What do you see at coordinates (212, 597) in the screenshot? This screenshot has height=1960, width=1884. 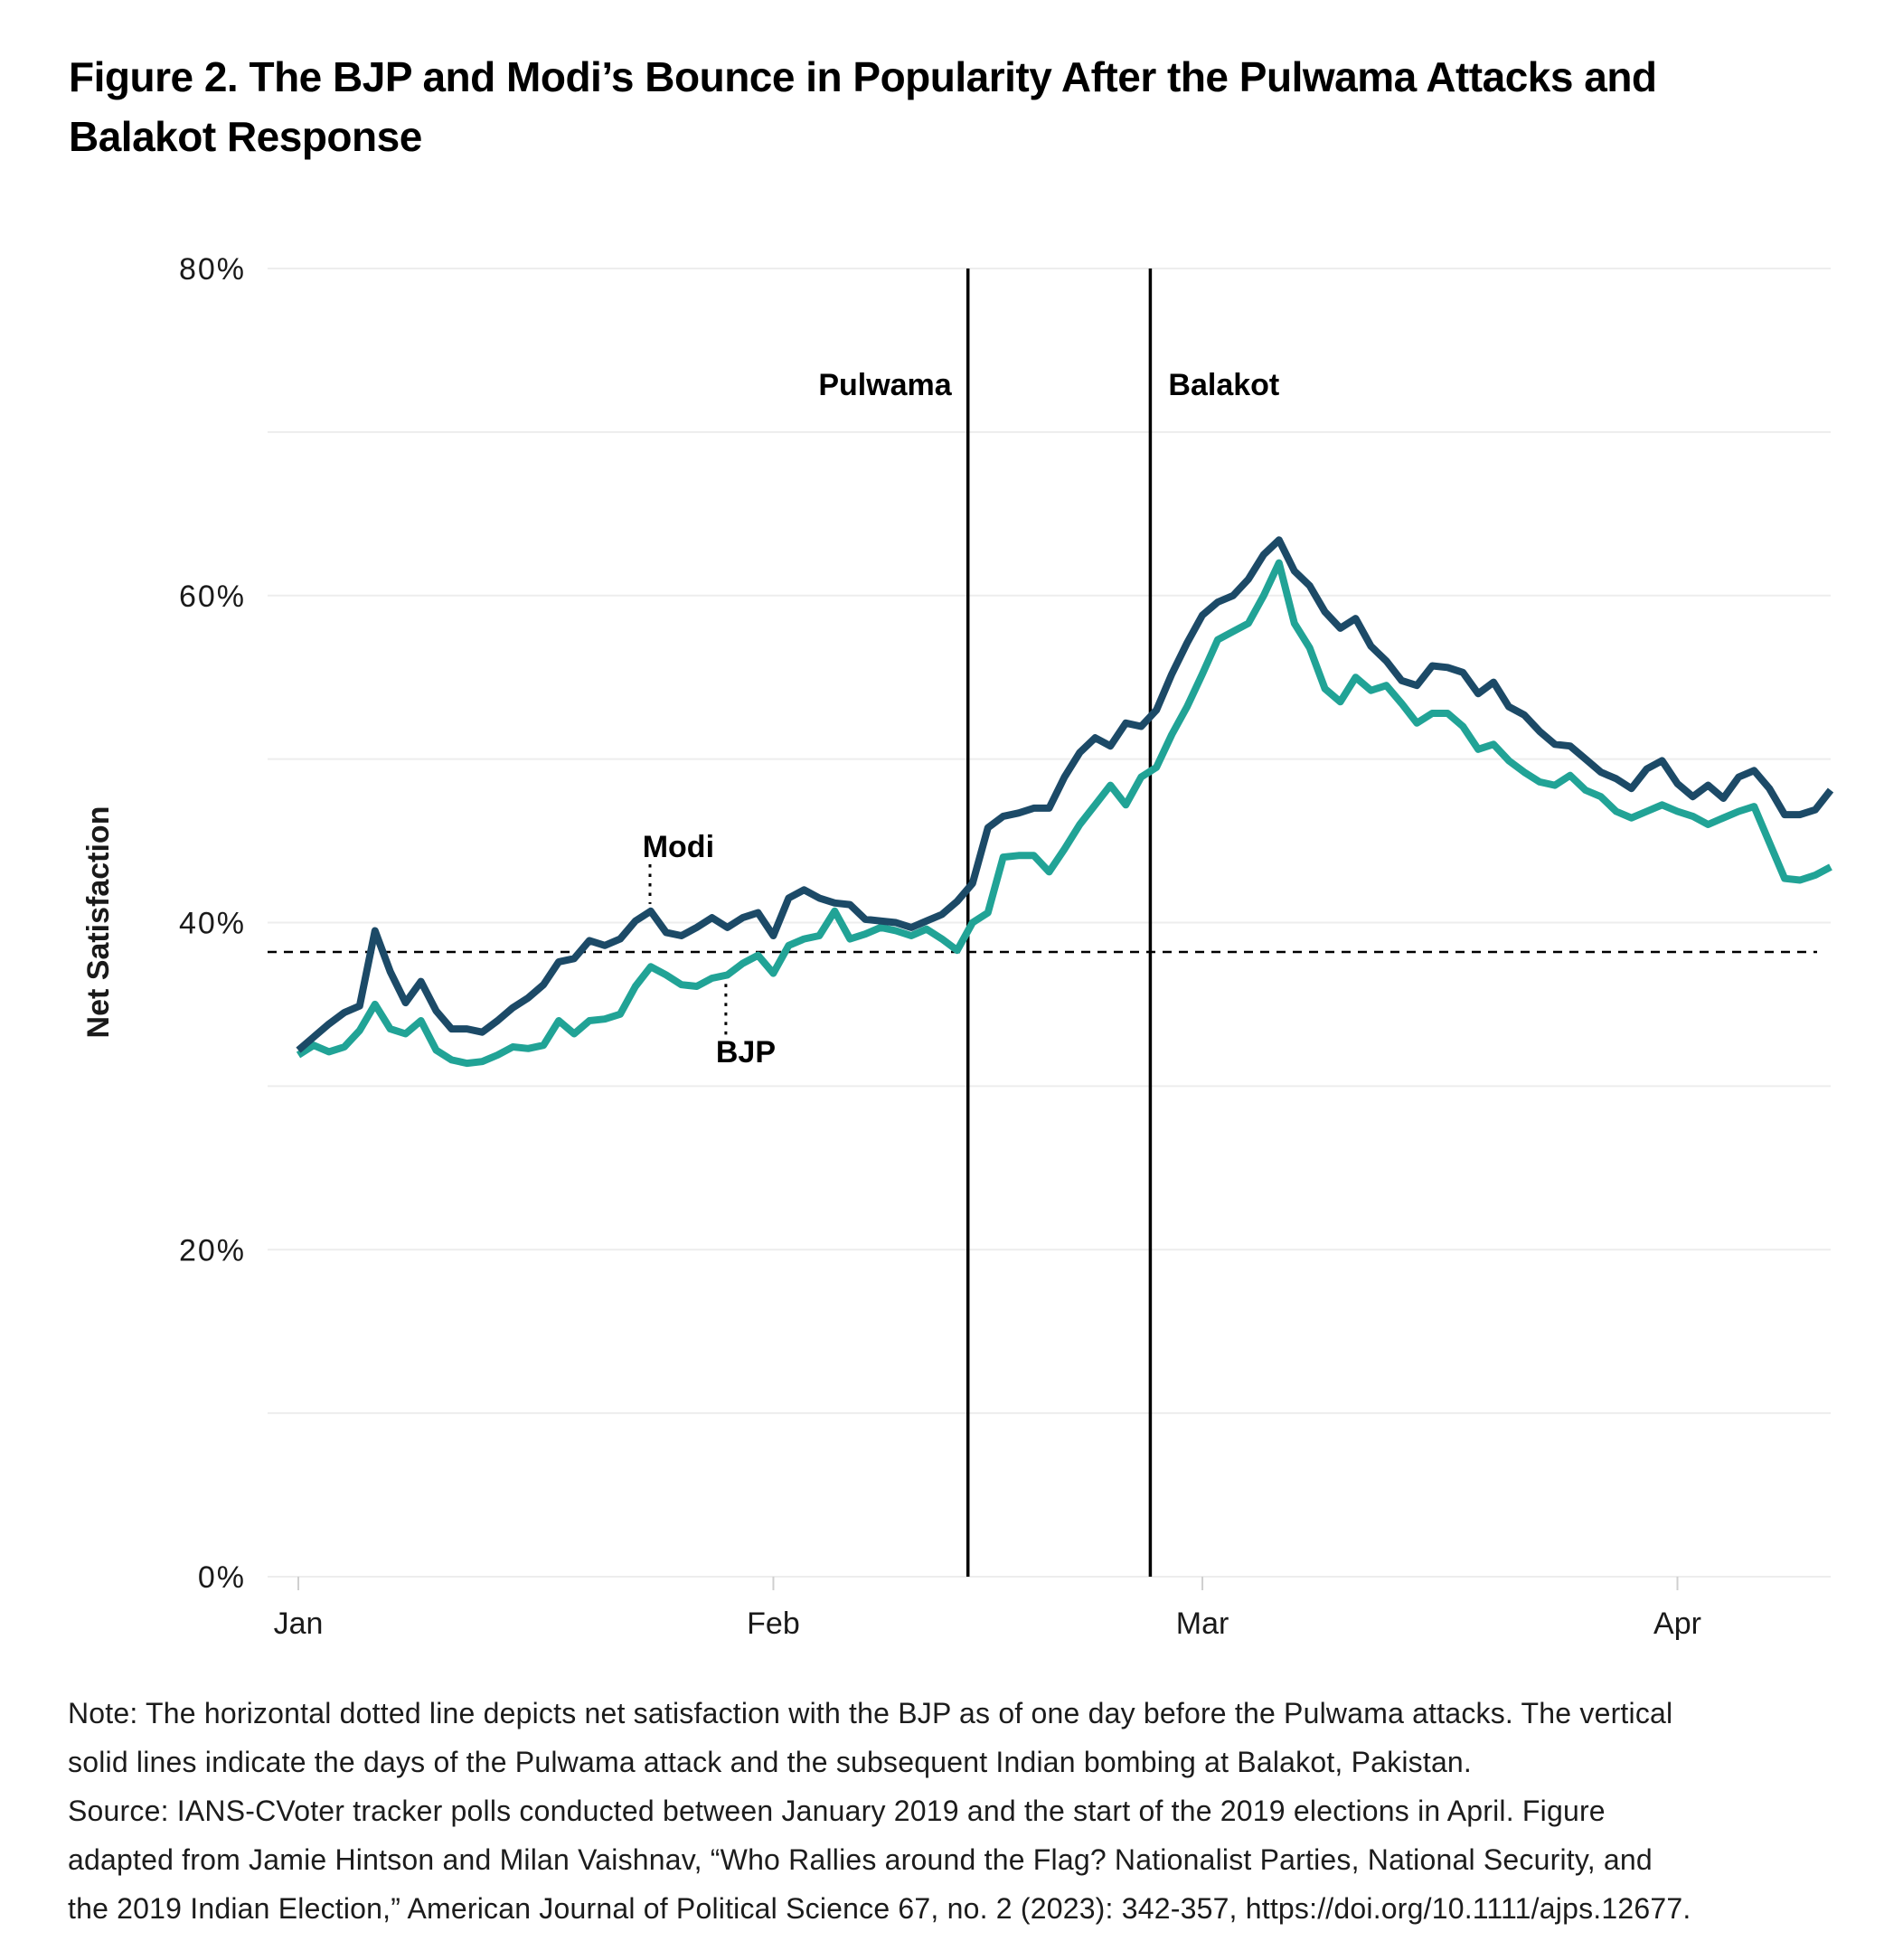 I see `y-tick-label-60: 60%` at bounding box center [212, 597].